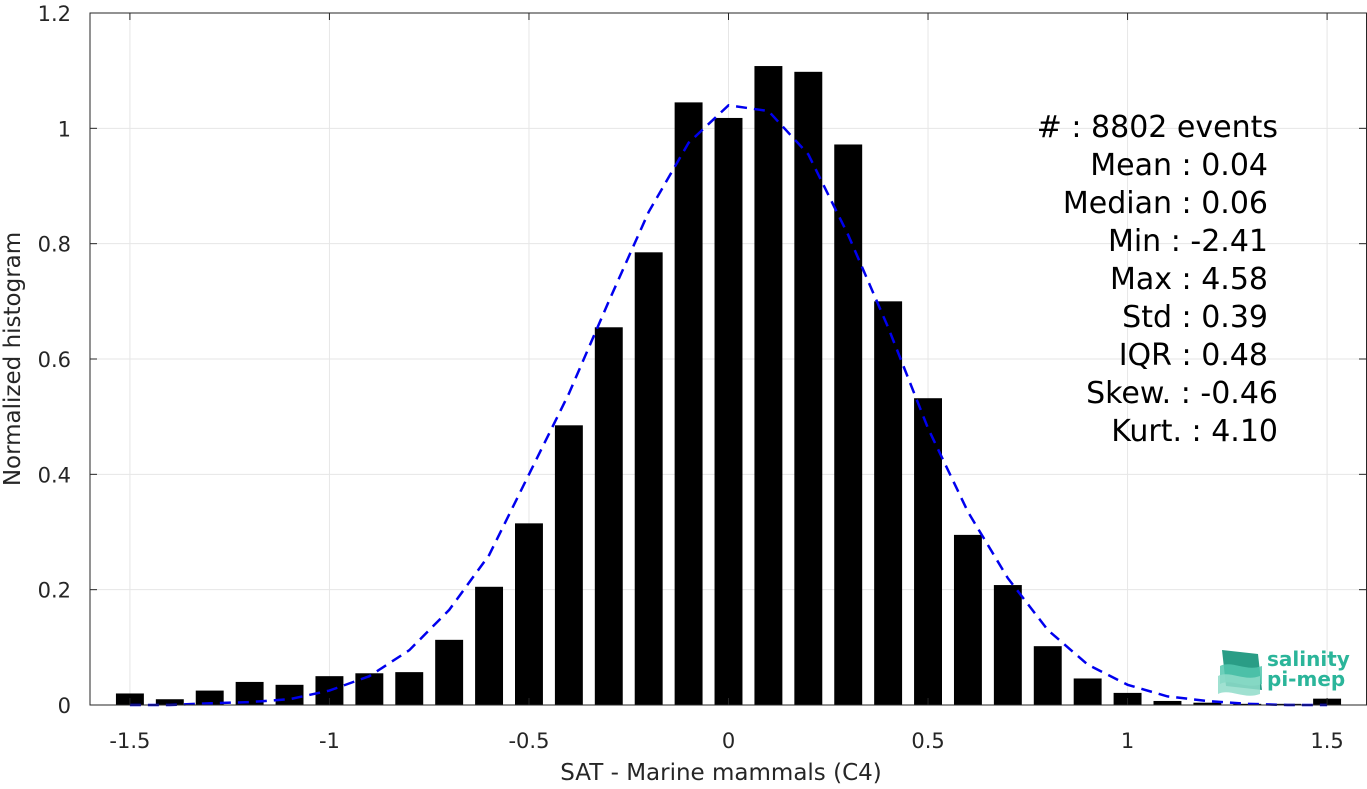 The width and height of the screenshot is (1367, 789). I want to click on y-tick-label: 0.4, so click(54, 475).